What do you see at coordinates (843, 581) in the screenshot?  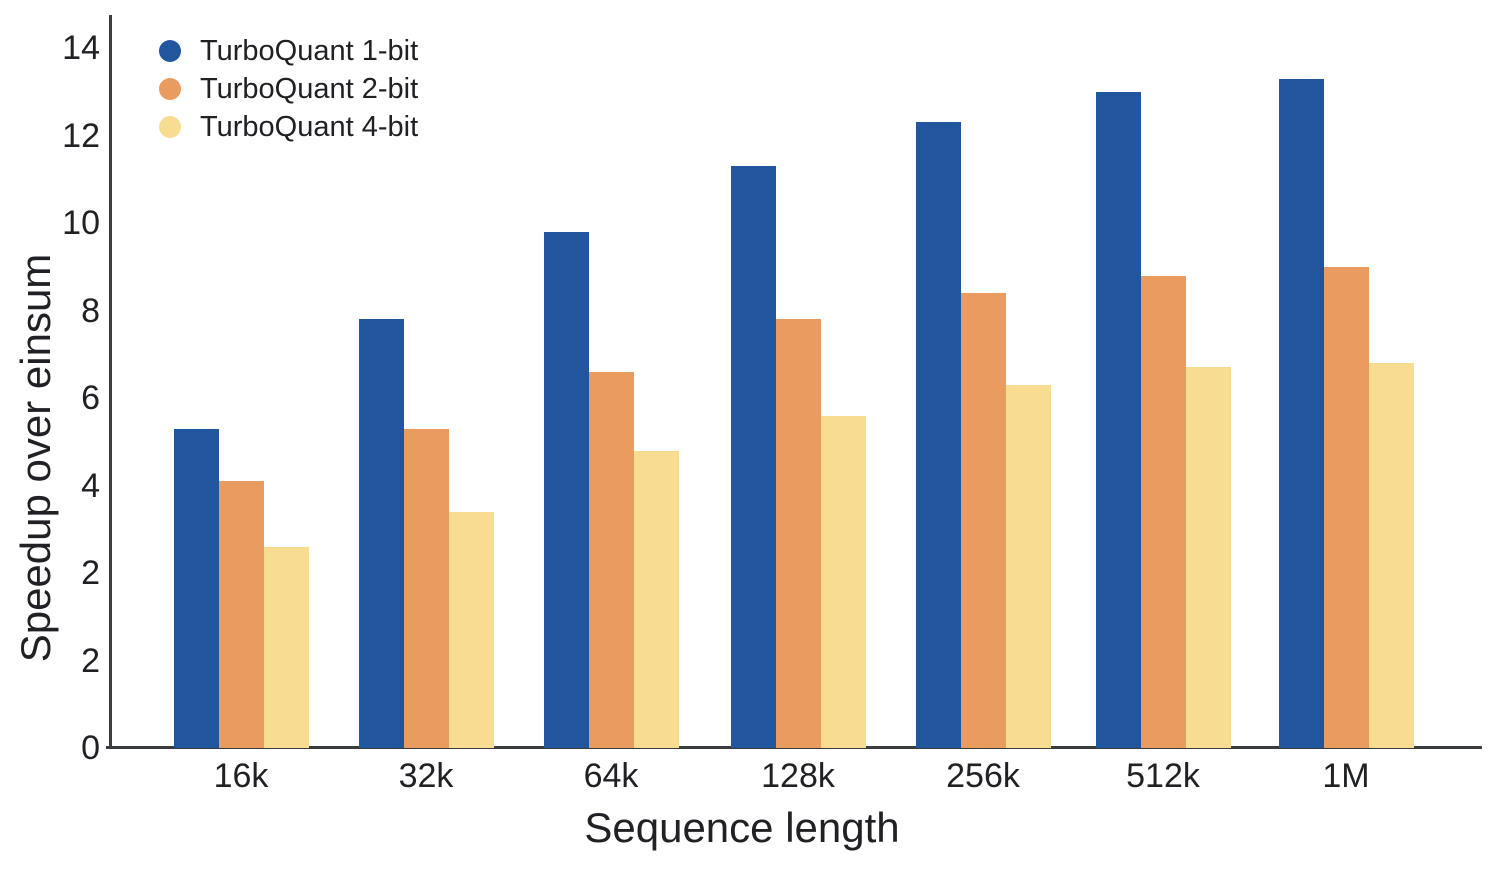 I see `bar-turboquant-4-bit-128k` at bounding box center [843, 581].